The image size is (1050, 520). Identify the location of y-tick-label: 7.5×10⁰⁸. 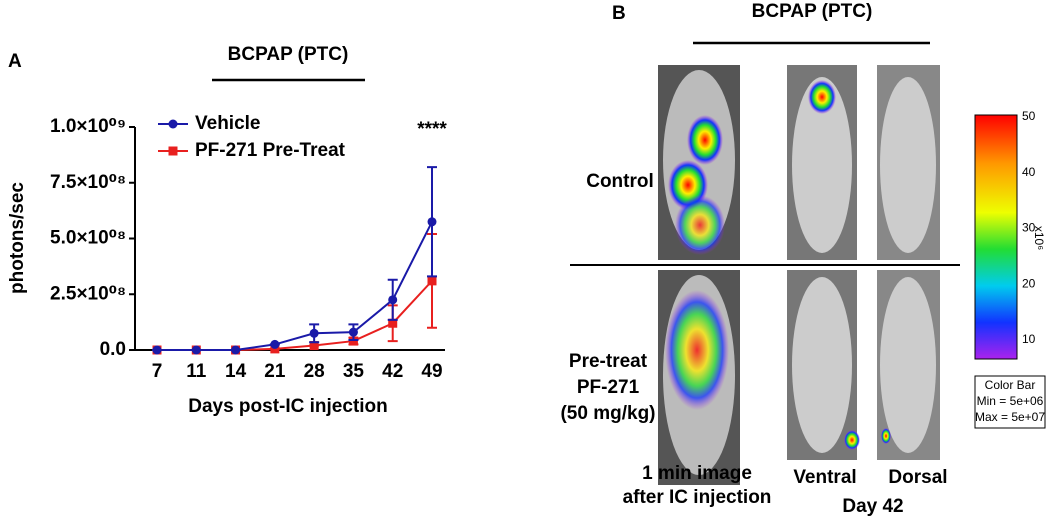
(88, 182).